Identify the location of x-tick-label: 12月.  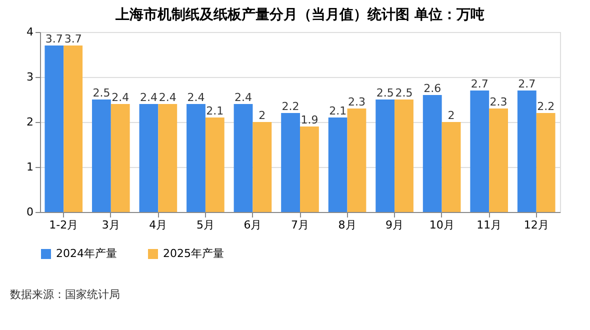
(536, 225).